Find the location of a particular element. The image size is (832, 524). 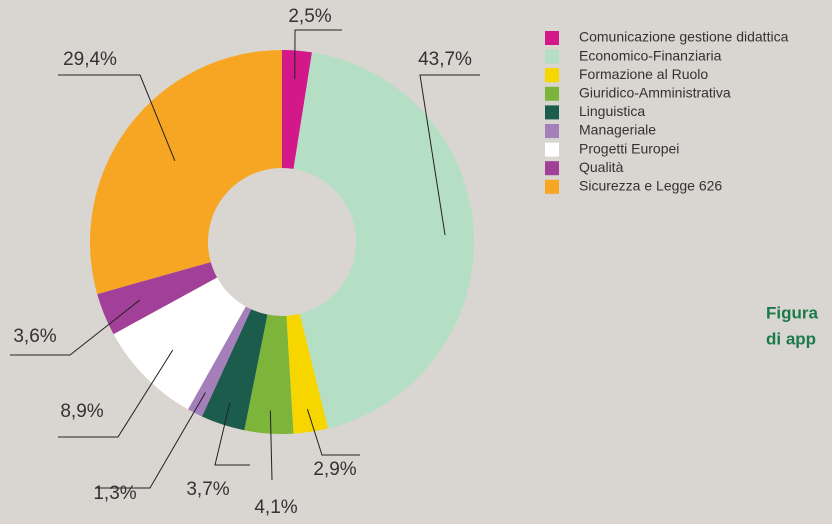

legend-label: Manageriale is located at coordinates (617, 130).